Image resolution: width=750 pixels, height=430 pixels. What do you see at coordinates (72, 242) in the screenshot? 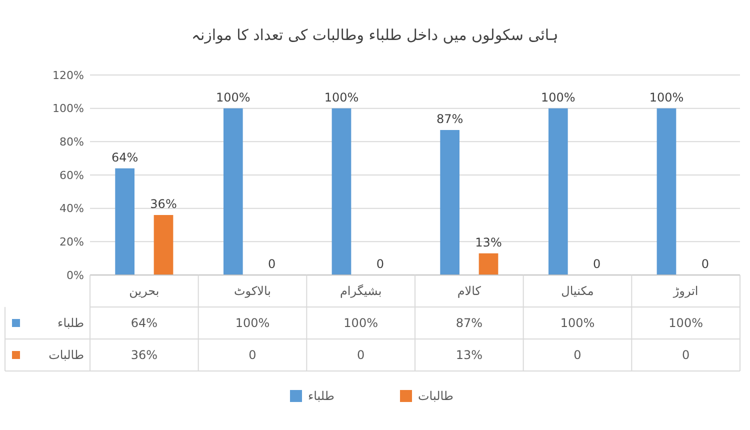
I see `y-tick-label: 20%` at bounding box center [72, 242].